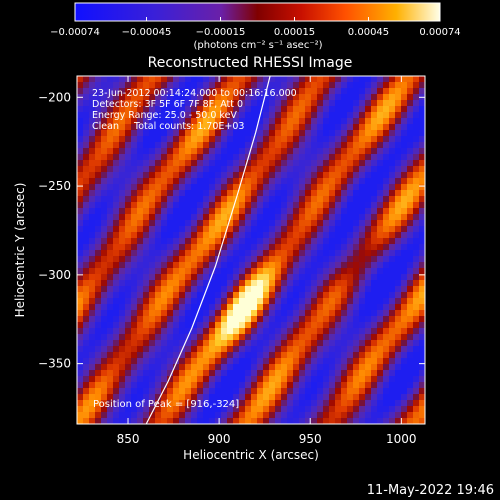 This screenshot has height=500, width=500. Describe the element at coordinates (54, 275) in the screenshot. I see `y-tick-label: −300` at that location.